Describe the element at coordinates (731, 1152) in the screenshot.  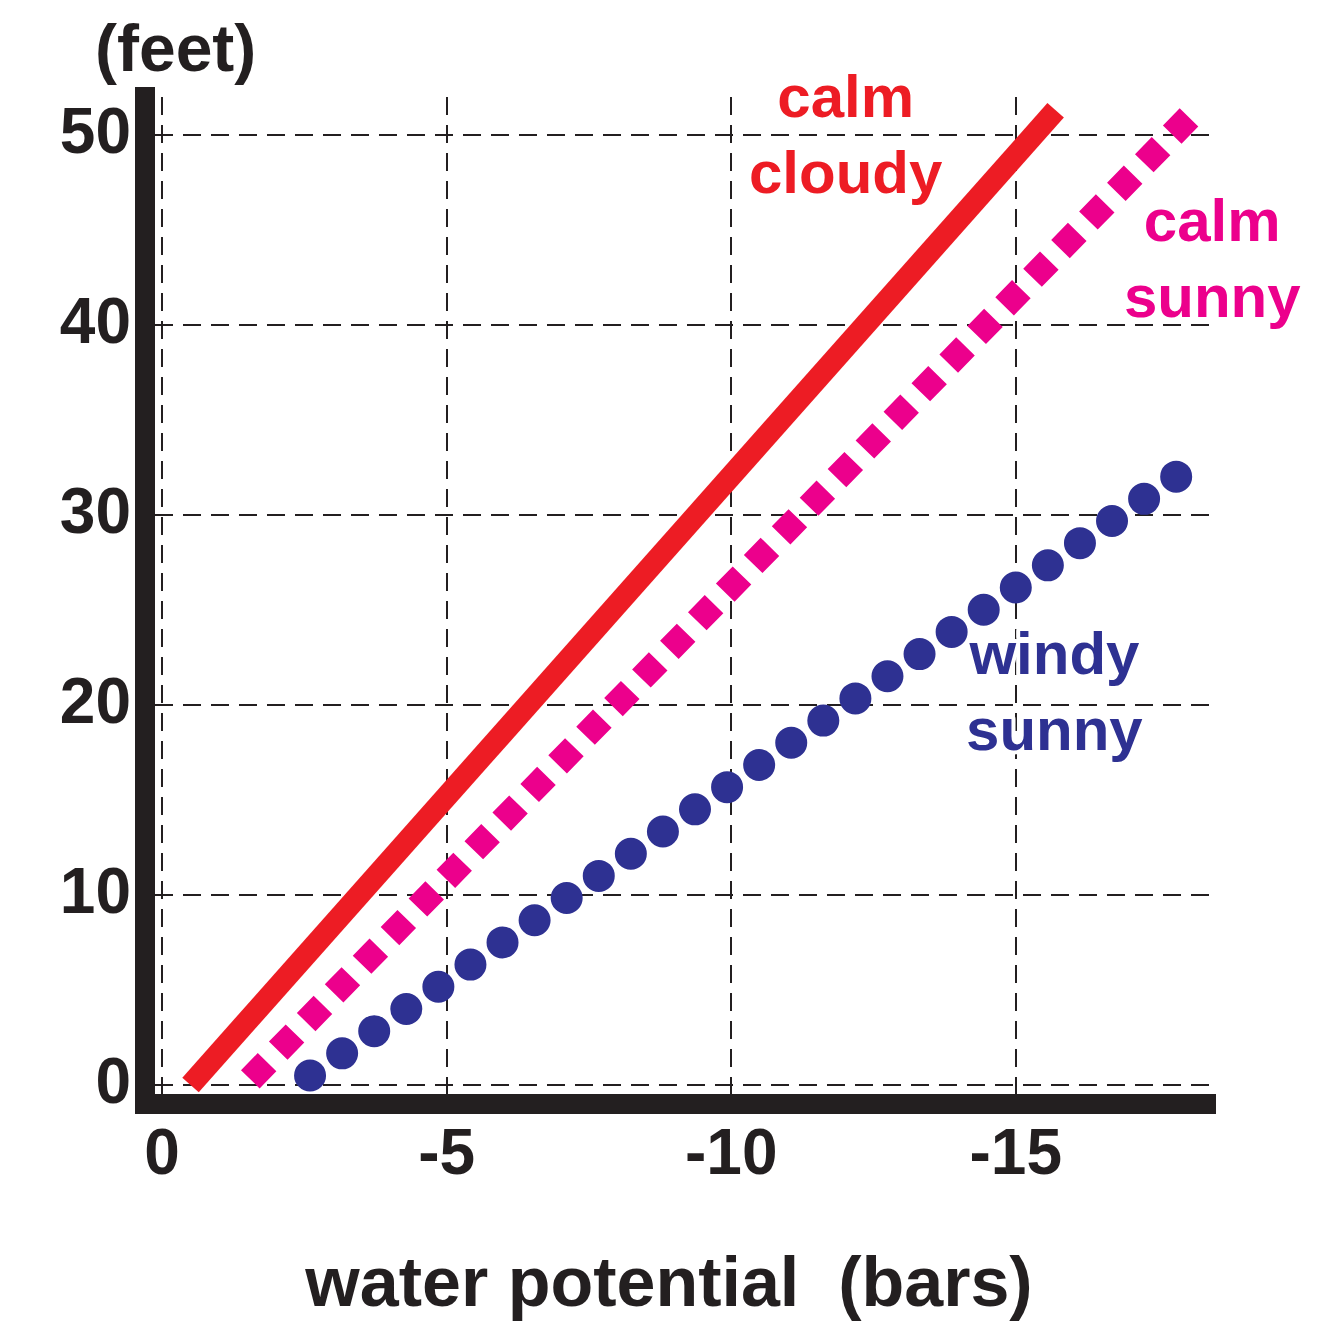
I see `x-tick-label: -10` at that location.